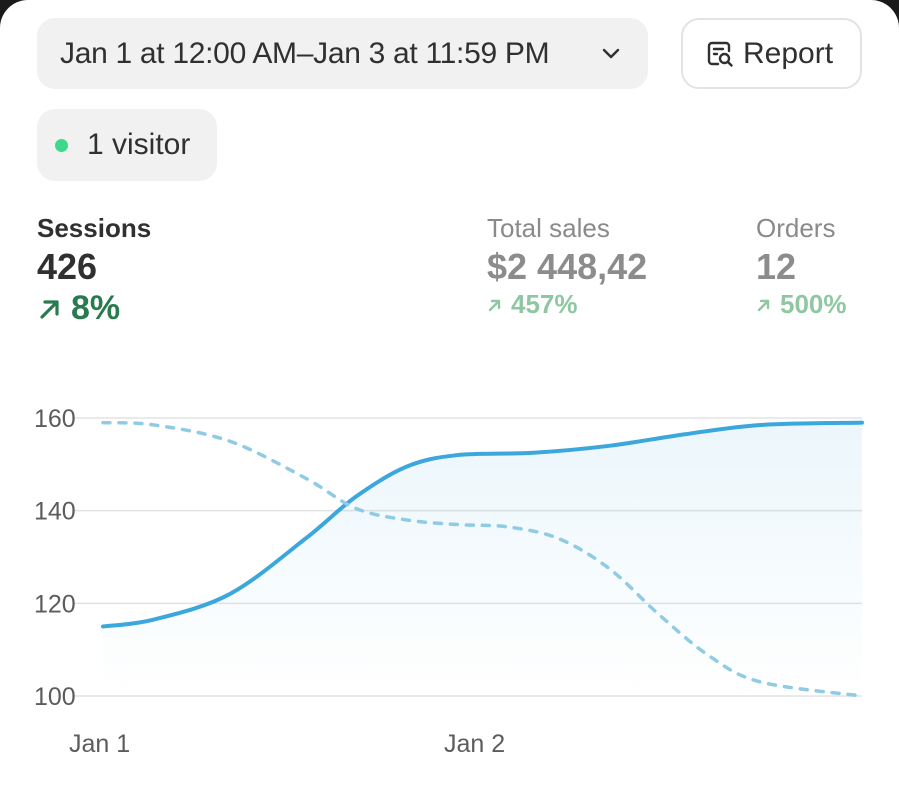 Image resolution: width=899 pixels, height=800 pixels. What do you see at coordinates (67, 266) in the screenshot?
I see `metric-value: 426` at bounding box center [67, 266].